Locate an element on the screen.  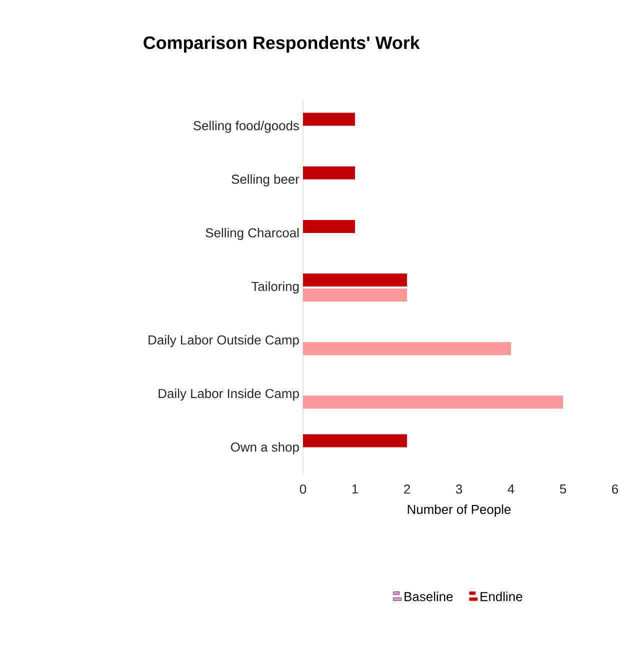
legend-label: Endline is located at coordinates (501, 597).